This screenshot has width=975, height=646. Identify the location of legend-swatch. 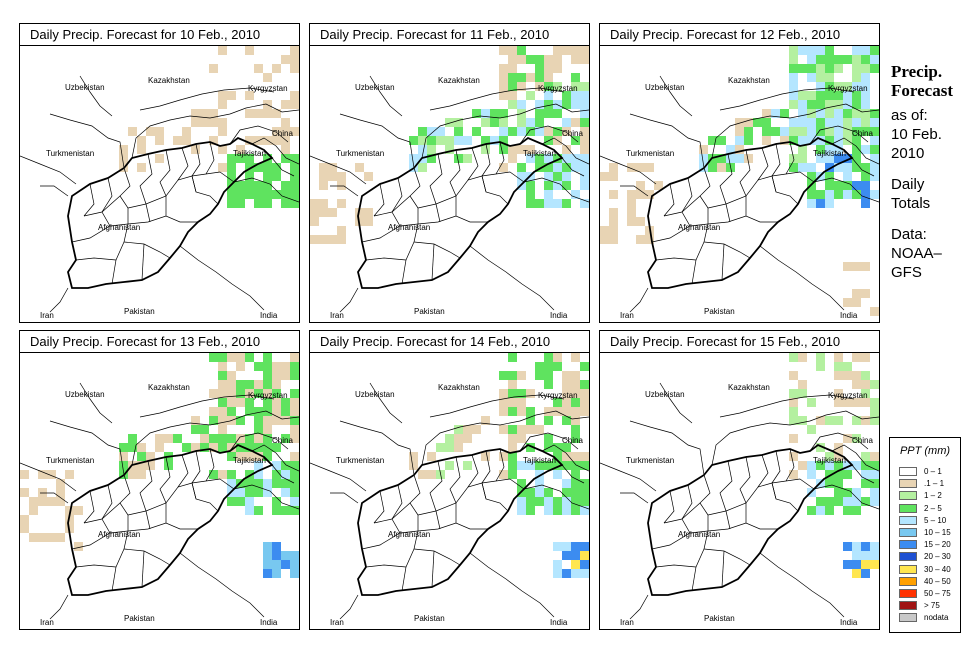
(908, 545).